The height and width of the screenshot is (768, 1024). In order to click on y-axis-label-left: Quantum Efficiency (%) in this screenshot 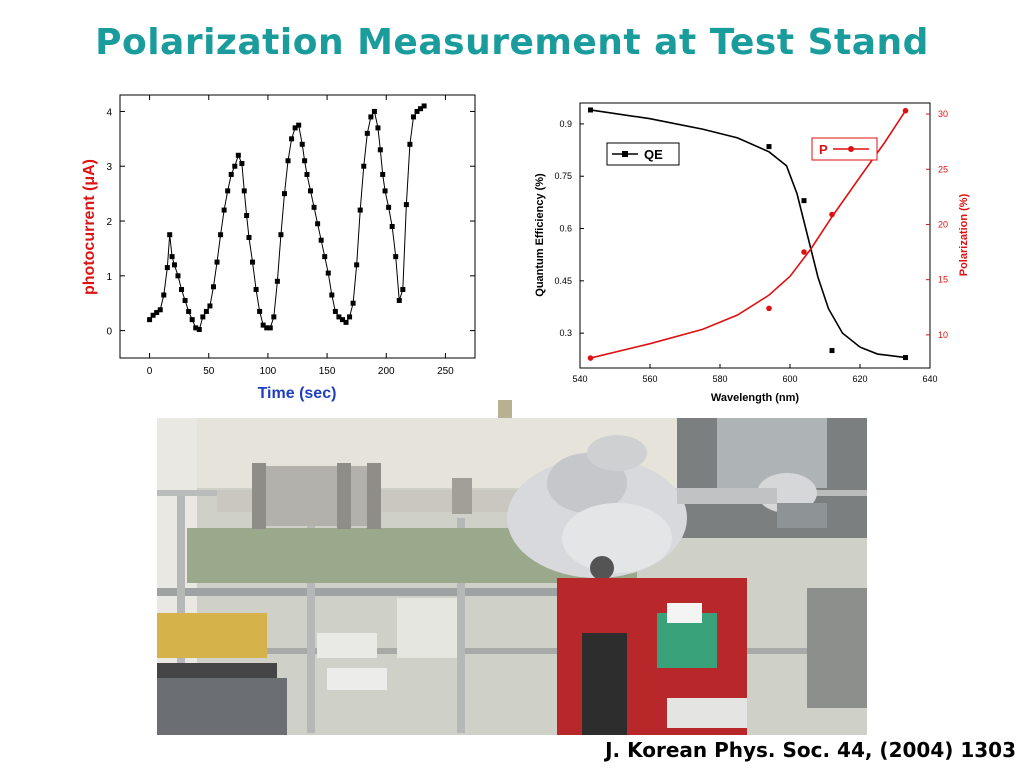, I will do `click(540, 235)`.